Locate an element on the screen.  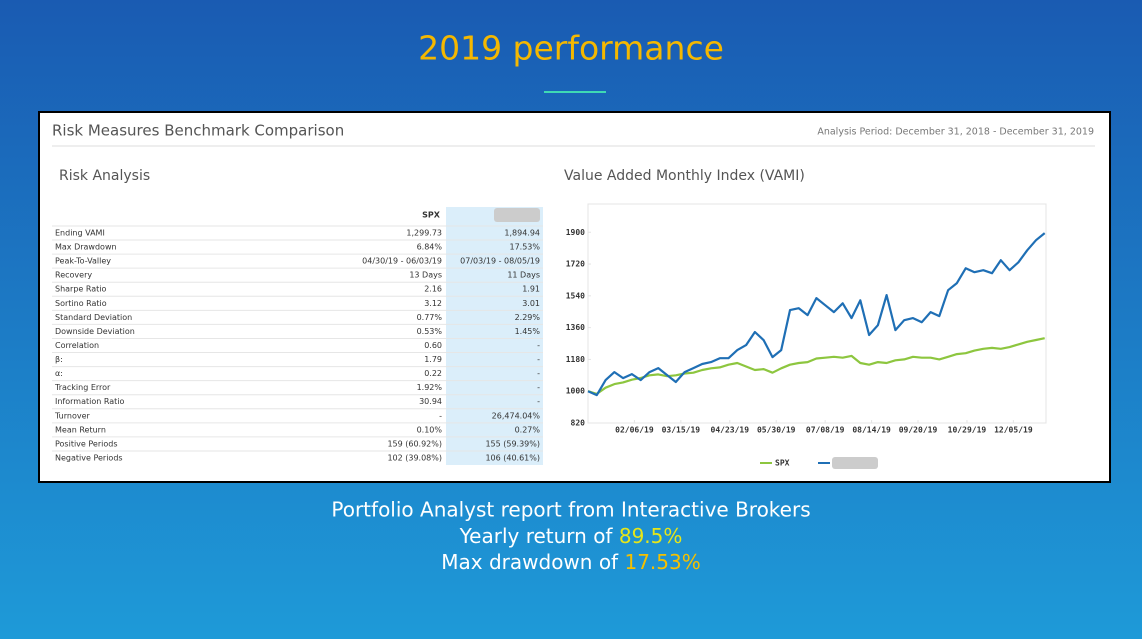
row-label: Sharpe Ratio is located at coordinates (81, 289).